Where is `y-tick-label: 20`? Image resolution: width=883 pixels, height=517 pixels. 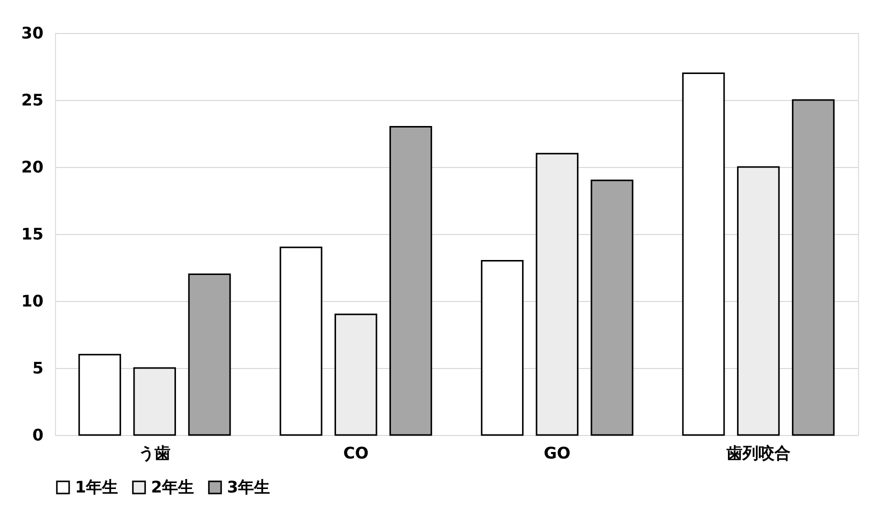 y-tick-label: 20 is located at coordinates (32, 167).